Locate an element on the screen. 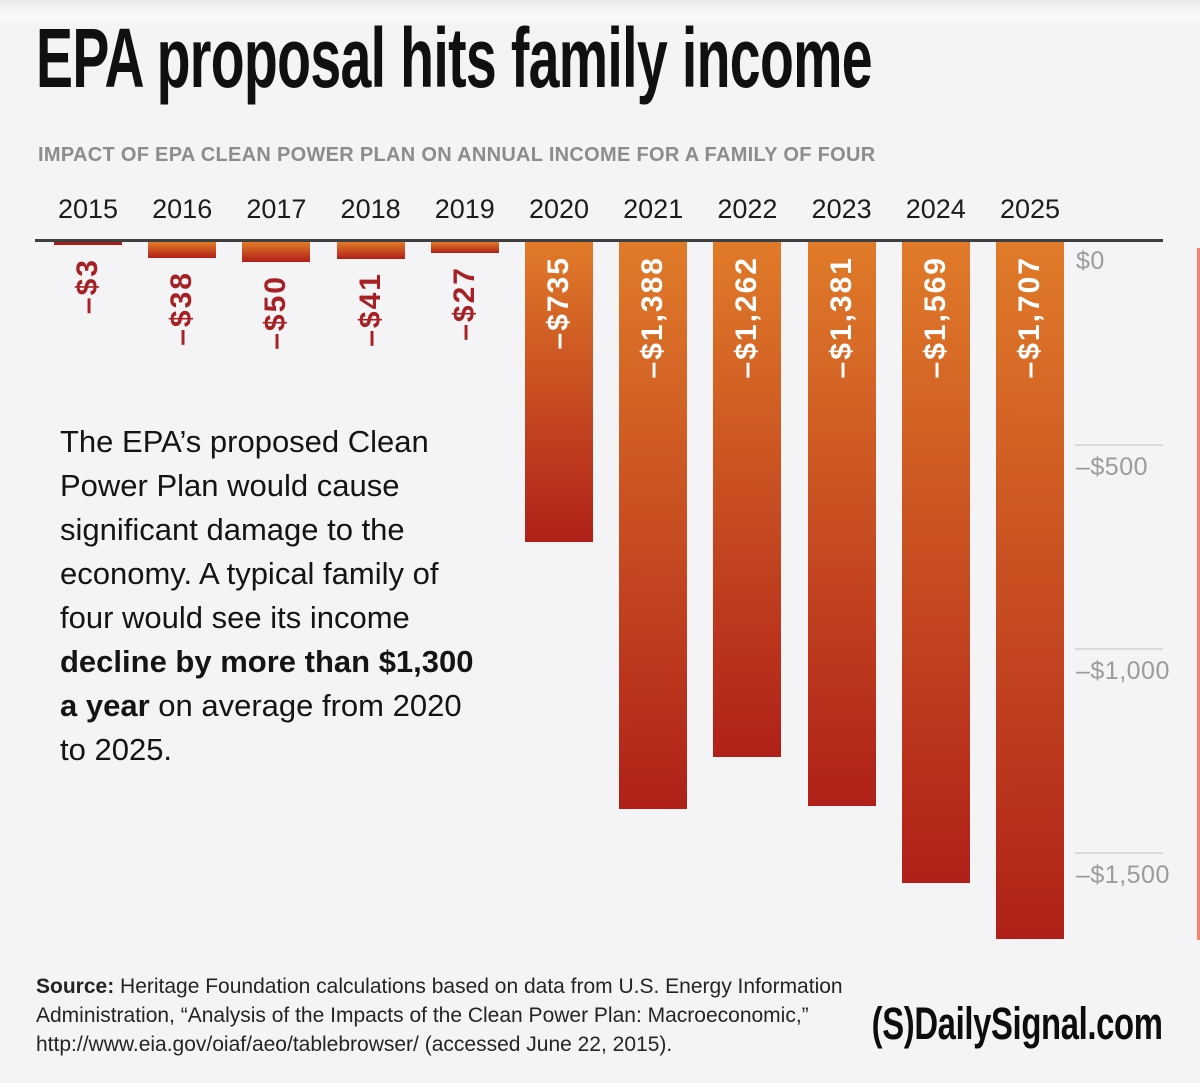 The height and width of the screenshot is (1083, 1200). page-title: EPA proposal hits family income is located at coordinates (454, 58).